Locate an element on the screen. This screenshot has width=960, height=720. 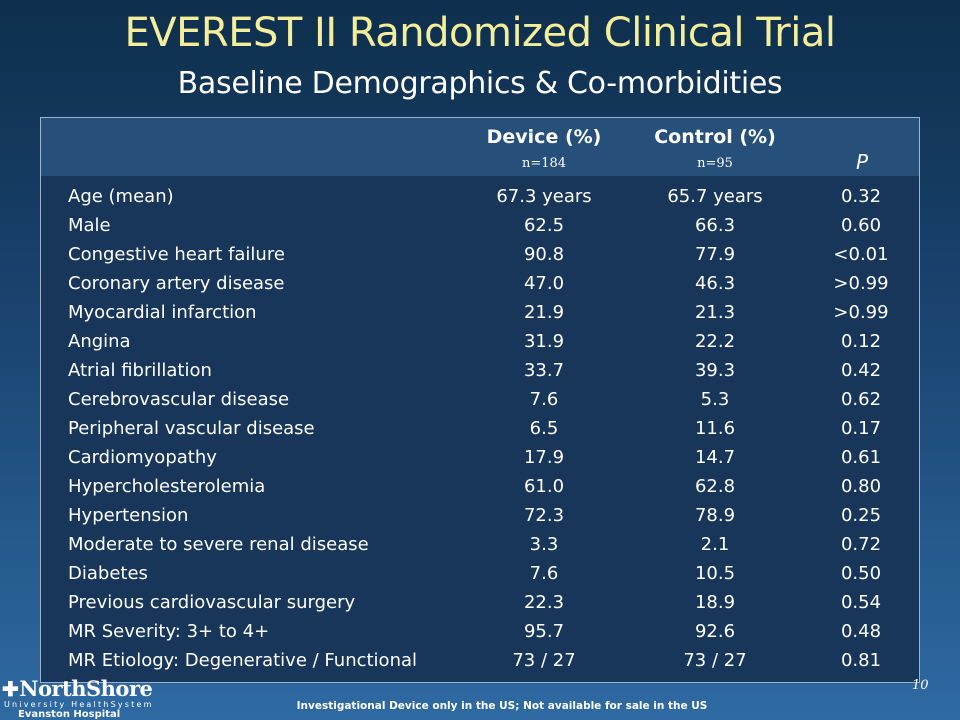
device-value: 17.9 is located at coordinates (544, 457).